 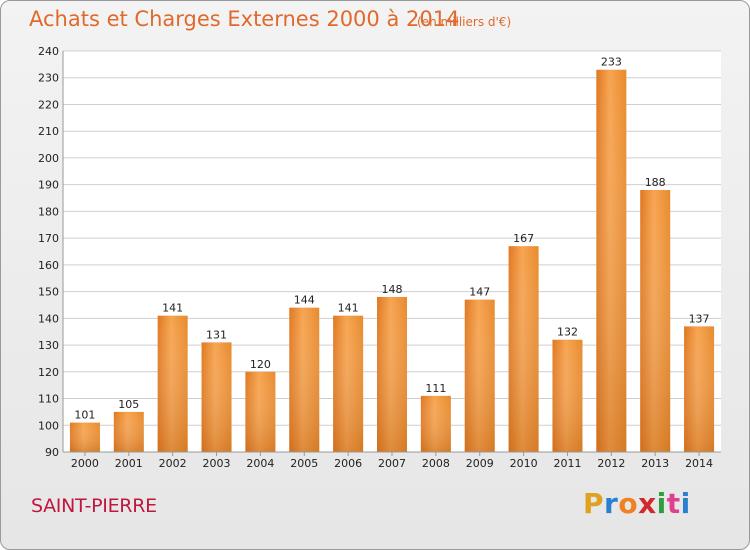 I want to click on x-tick-label: 2008, so click(x=436, y=463).